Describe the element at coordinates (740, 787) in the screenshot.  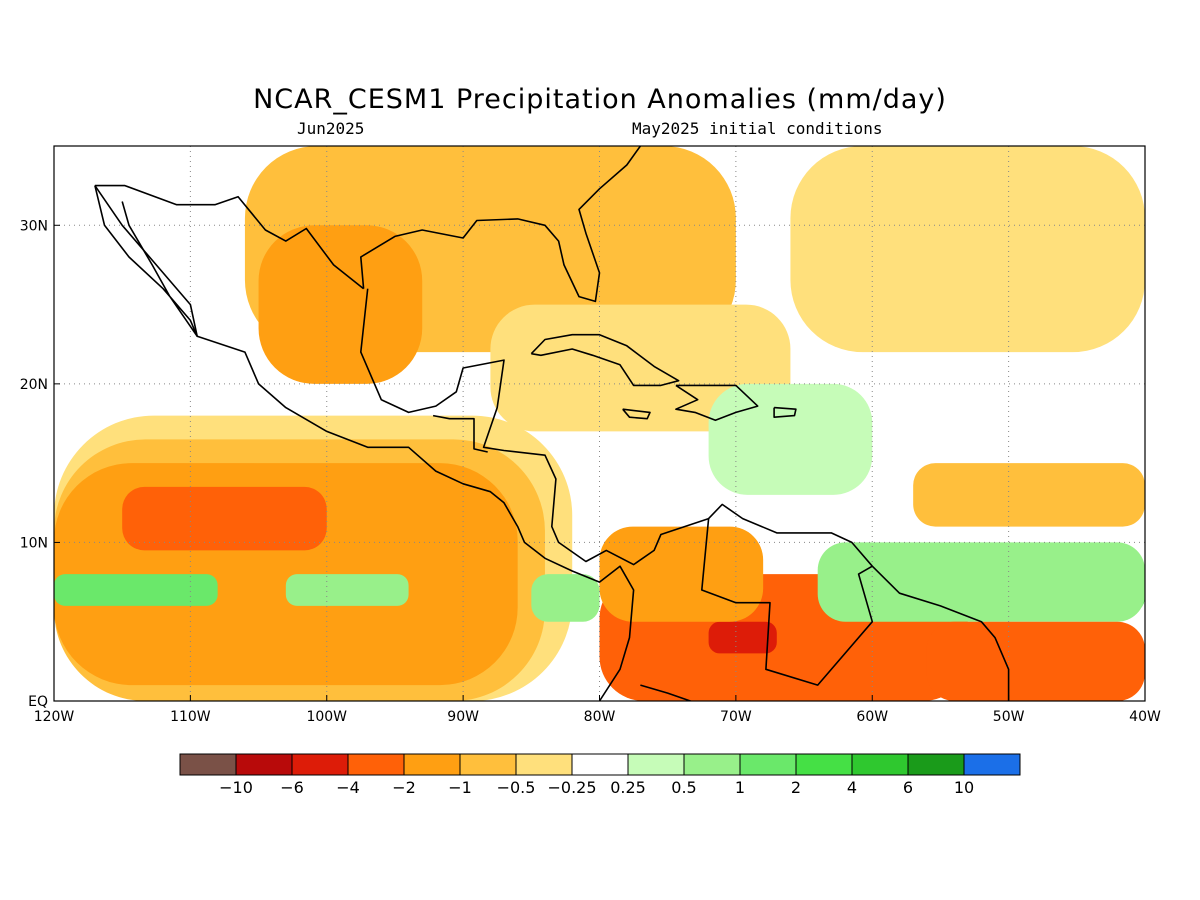
I see `colorbar-label: 1` at that location.